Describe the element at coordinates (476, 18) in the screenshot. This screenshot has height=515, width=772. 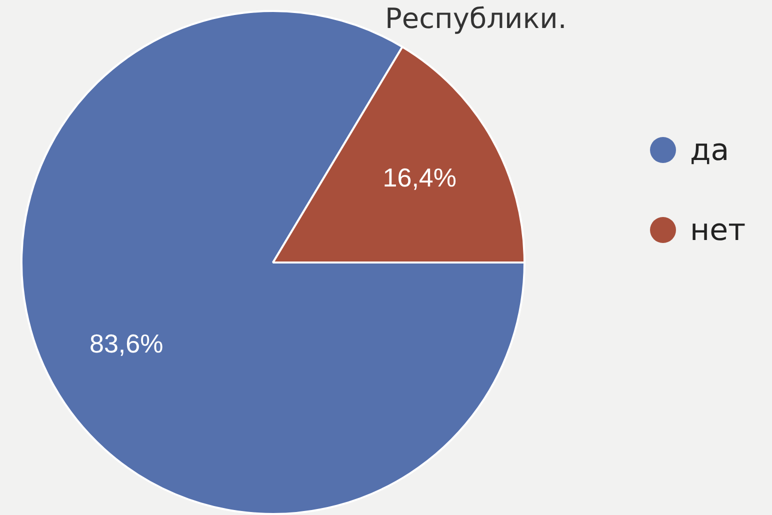
I see `chart-title: Республики.` at that location.